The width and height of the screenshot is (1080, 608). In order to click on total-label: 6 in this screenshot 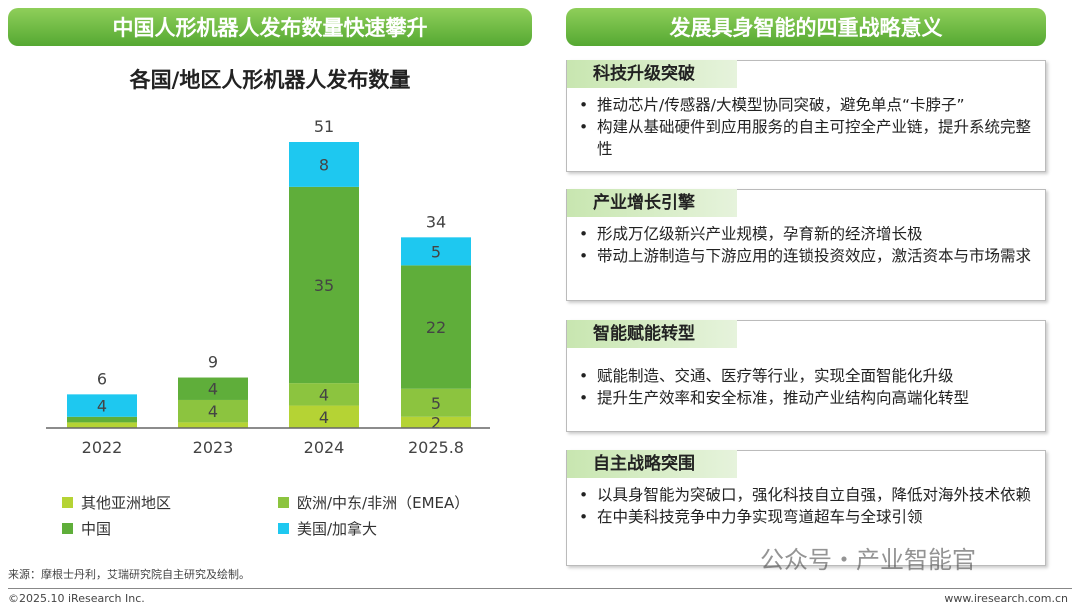, I will do `click(102, 378)`.